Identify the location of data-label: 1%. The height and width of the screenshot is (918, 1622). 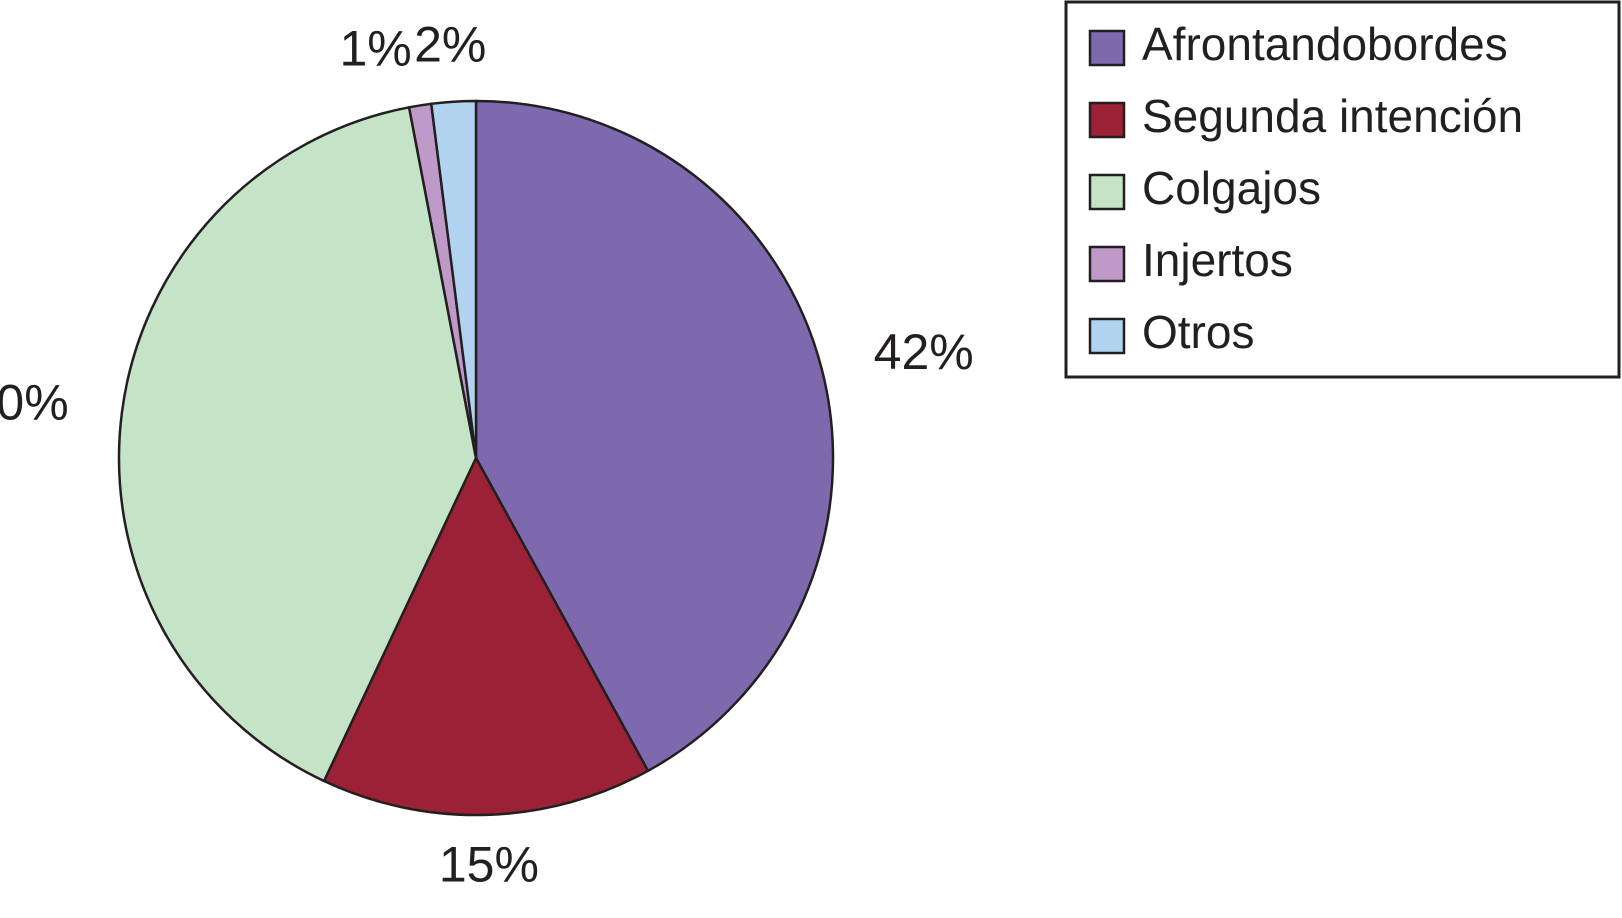
(376, 49).